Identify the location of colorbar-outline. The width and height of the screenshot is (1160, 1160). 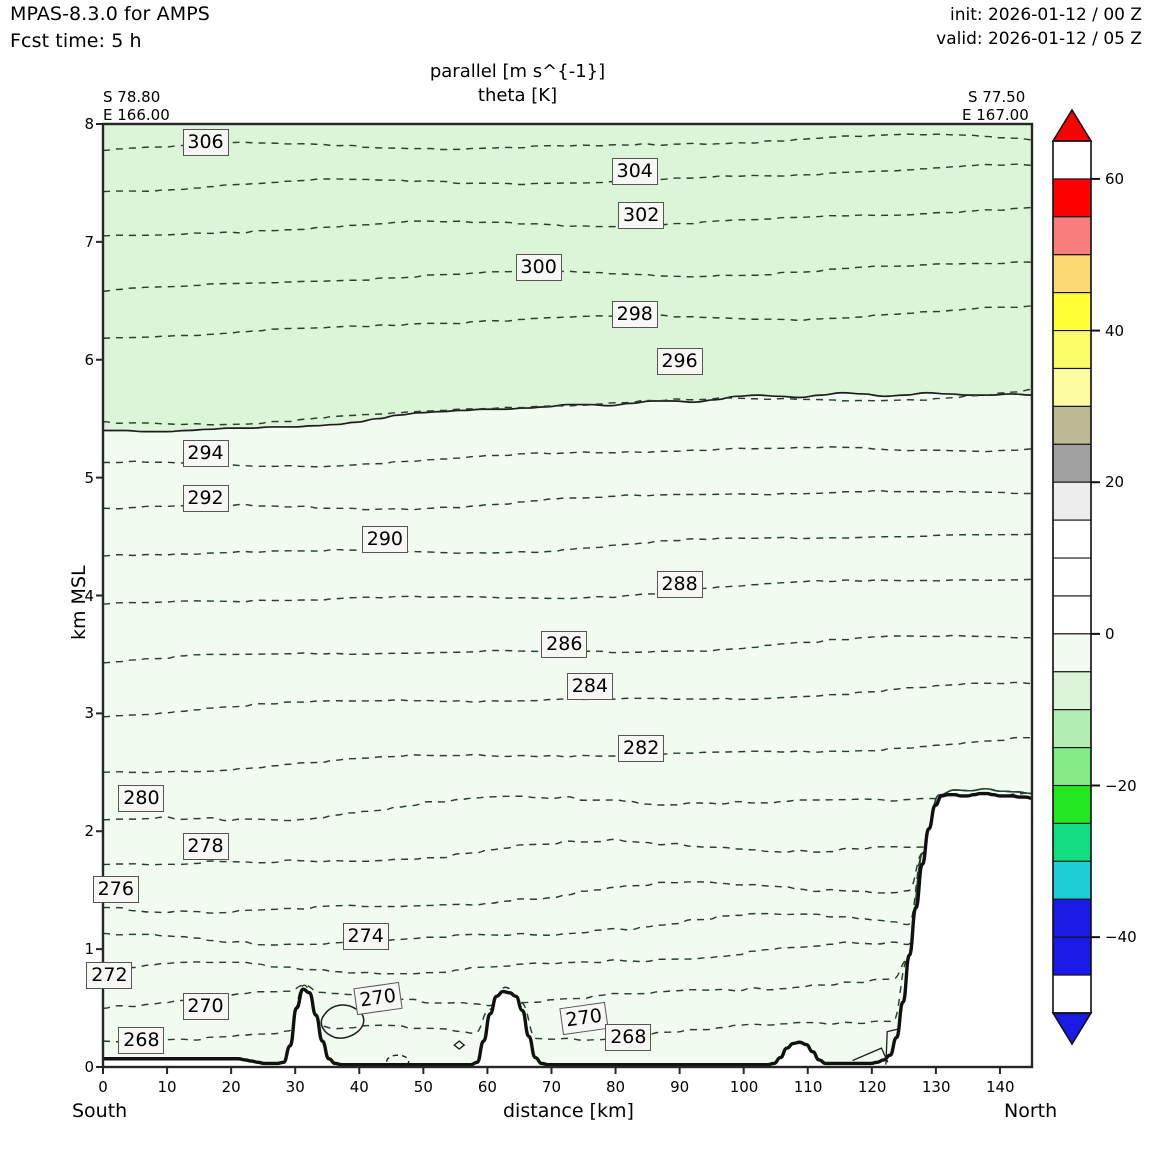
(1072, 577).